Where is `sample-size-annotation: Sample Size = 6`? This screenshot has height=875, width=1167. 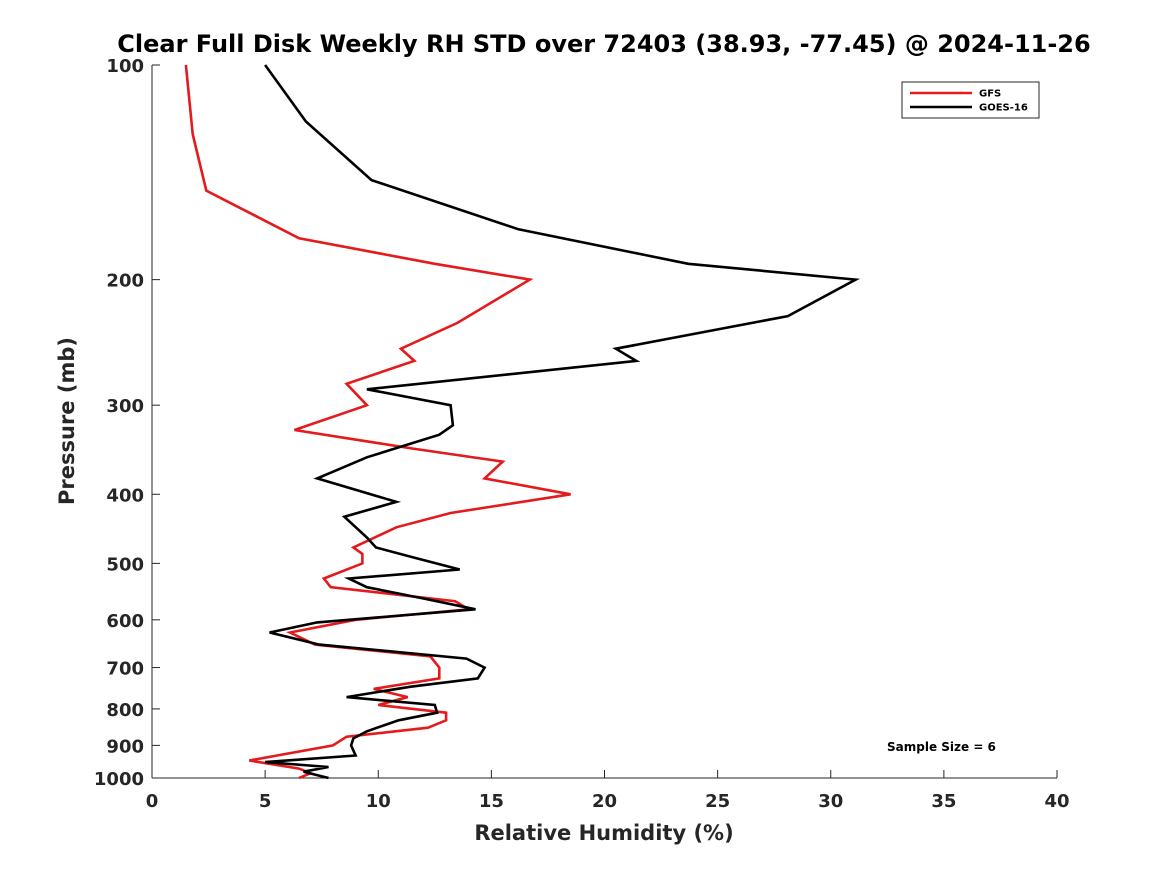 sample-size-annotation: Sample Size = 6 is located at coordinates (941, 747).